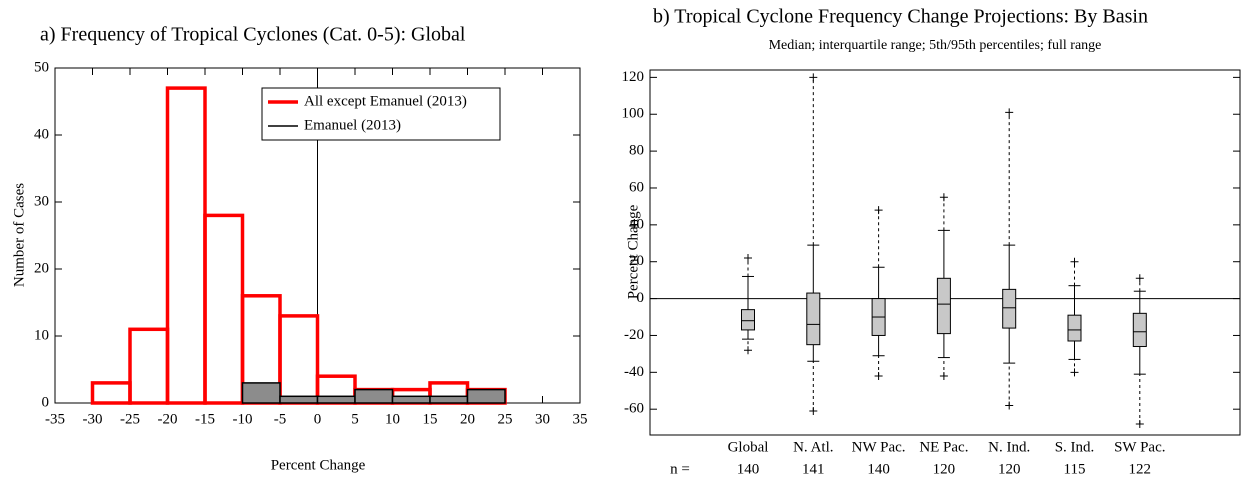  I want to click on x-tick-label: -5, so click(280, 419).